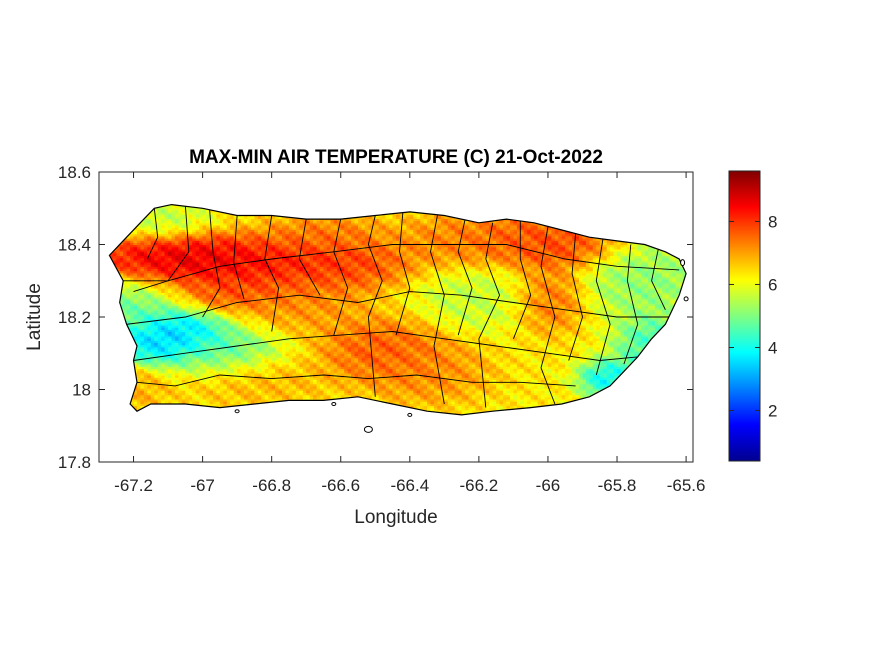 The image size is (875, 656). What do you see at coordinates (395, 517) in the screenshot?
I see `x-axis-label: Longitude` at bounding box center [395, 517].